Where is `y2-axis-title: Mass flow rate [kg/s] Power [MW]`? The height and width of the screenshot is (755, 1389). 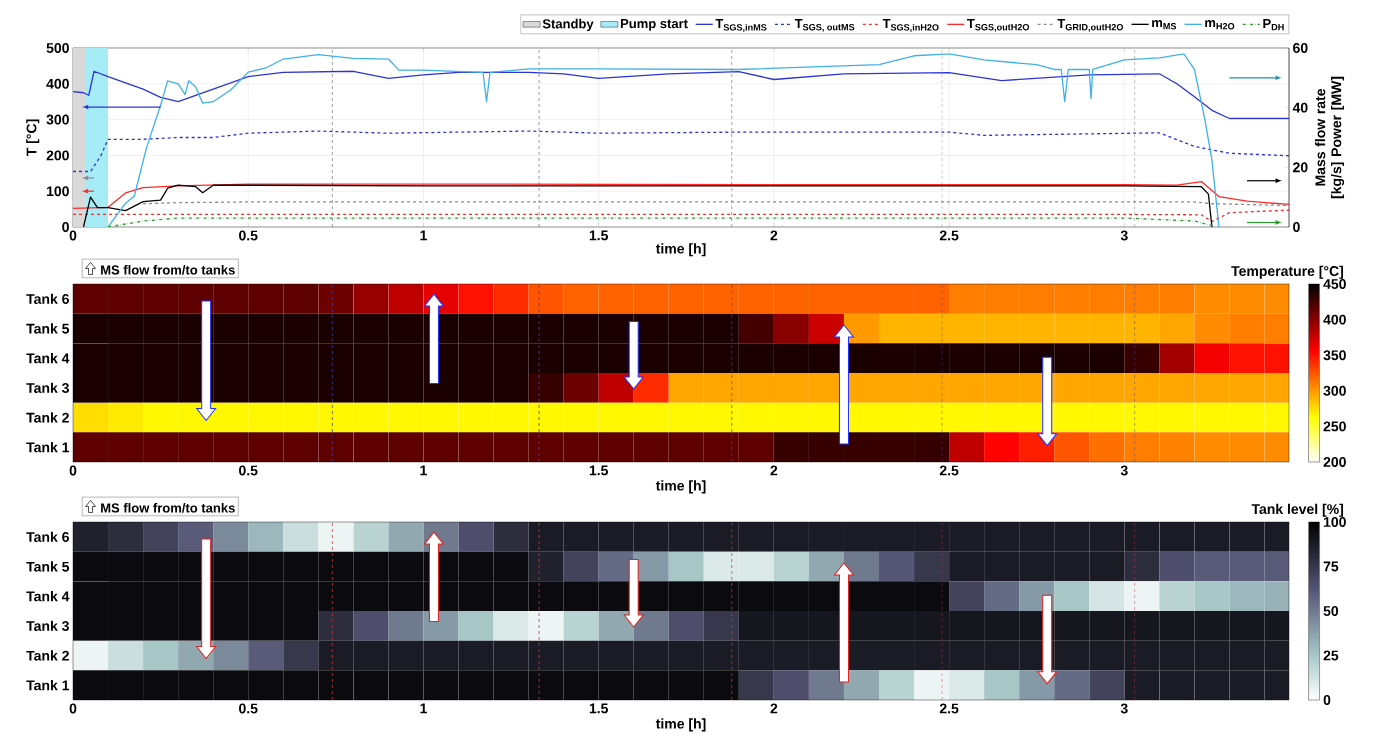 y2-axis-title: Mass flow rate [kg/s] Power [MW] is located at coordinates (1329, 137).